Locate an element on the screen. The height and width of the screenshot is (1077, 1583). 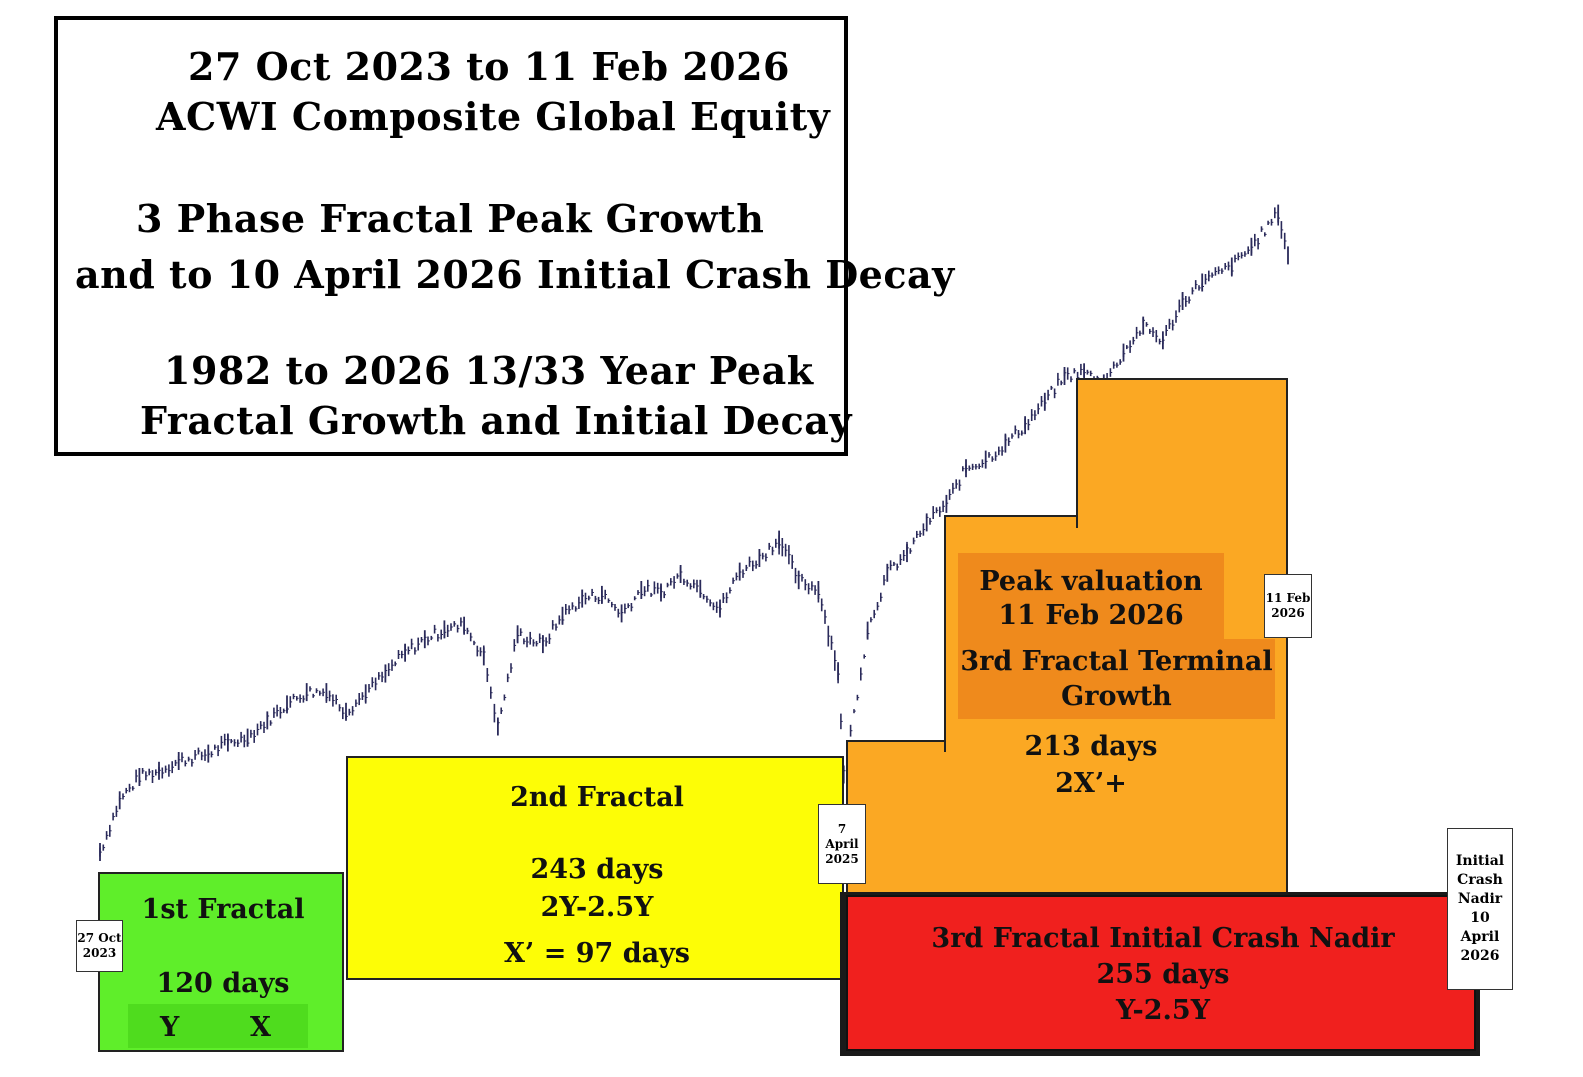
peak-date-line-1: 11 Feb is located at coordinates (1288, 598).